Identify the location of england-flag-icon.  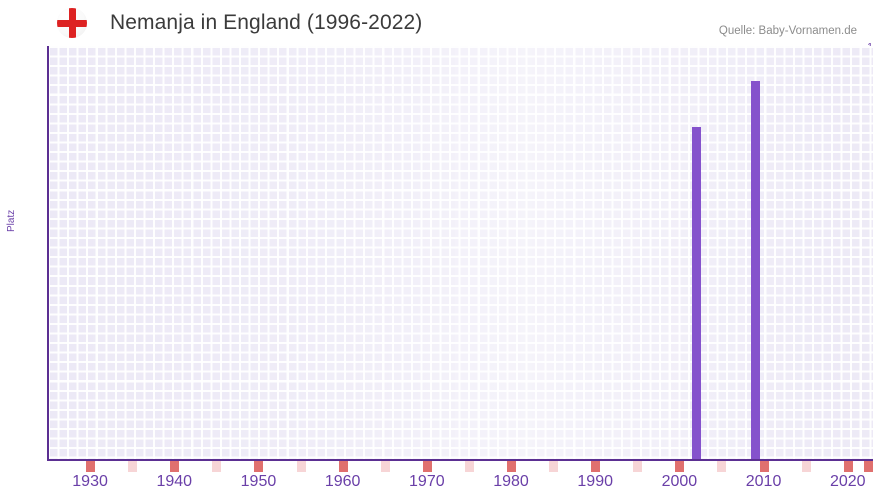
(72, 23).